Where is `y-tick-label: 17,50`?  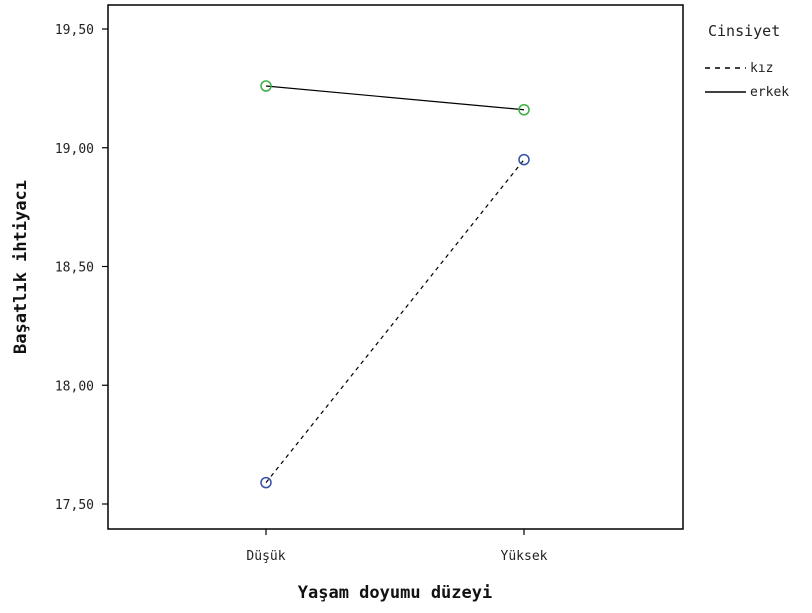
y-tick-label: 17,50 is located at coordinates (74, 505).